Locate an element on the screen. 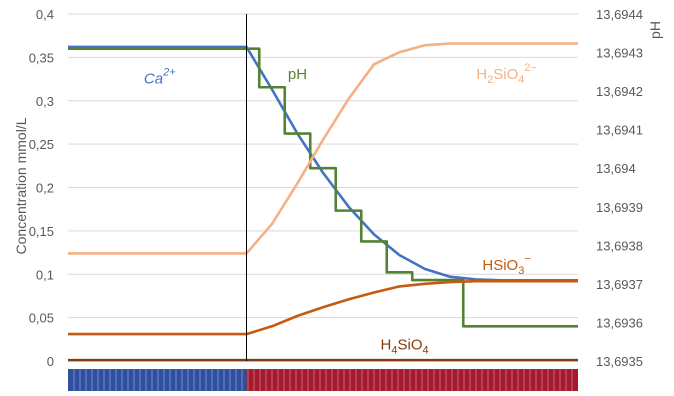  y2-tick-label: 13,6944 is located at coordinates (619, 14).